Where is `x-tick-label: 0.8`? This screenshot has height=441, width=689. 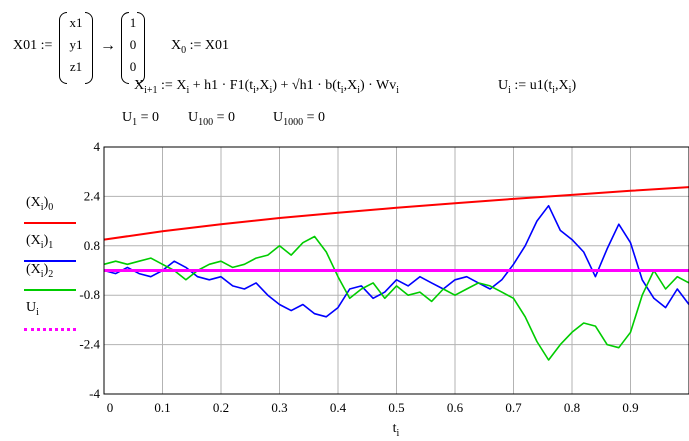 x-tick-label: 0.8 is located at coordinates (572, 407).